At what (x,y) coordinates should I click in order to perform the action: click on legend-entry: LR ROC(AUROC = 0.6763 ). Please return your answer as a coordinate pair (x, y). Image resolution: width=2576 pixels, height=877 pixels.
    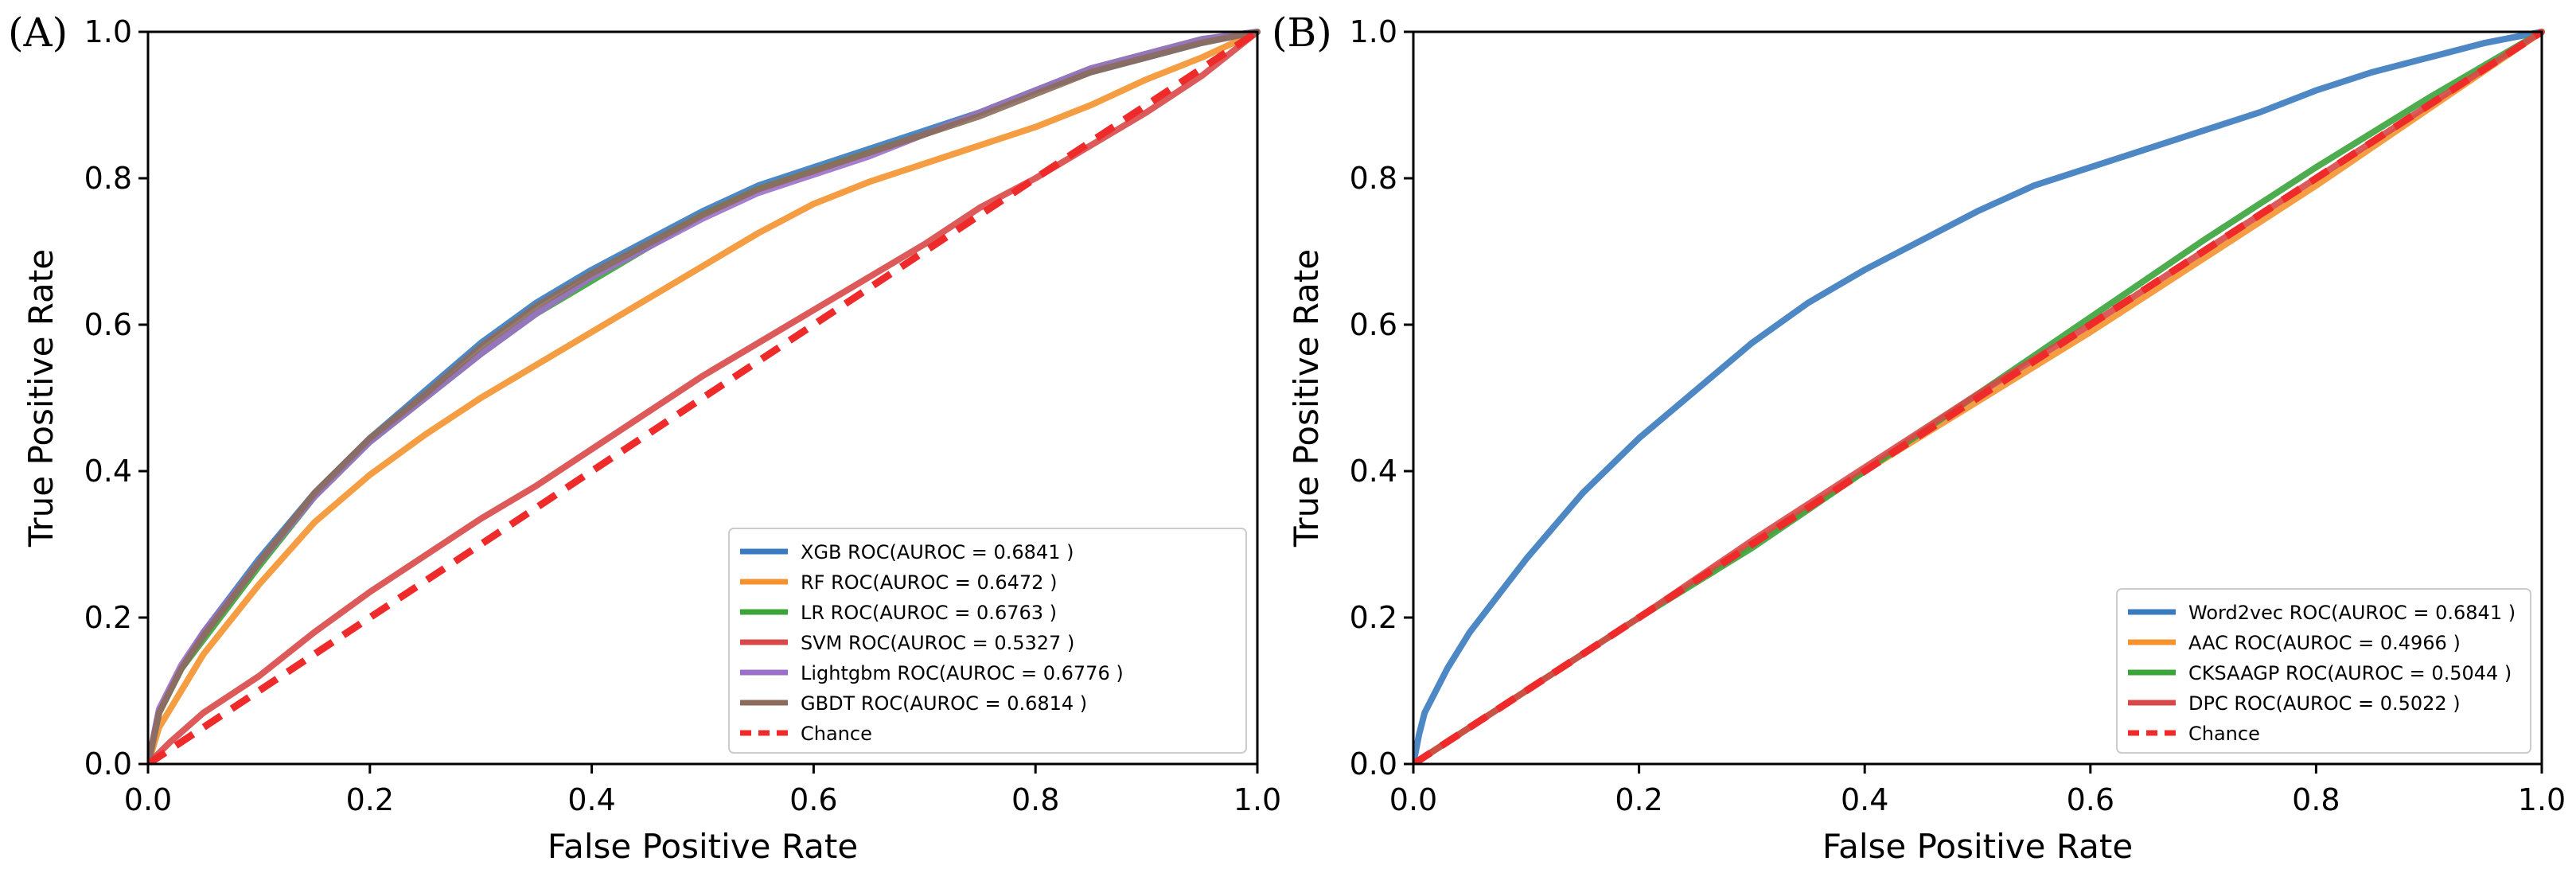
    Looking at the image, I should click on (929, 613).